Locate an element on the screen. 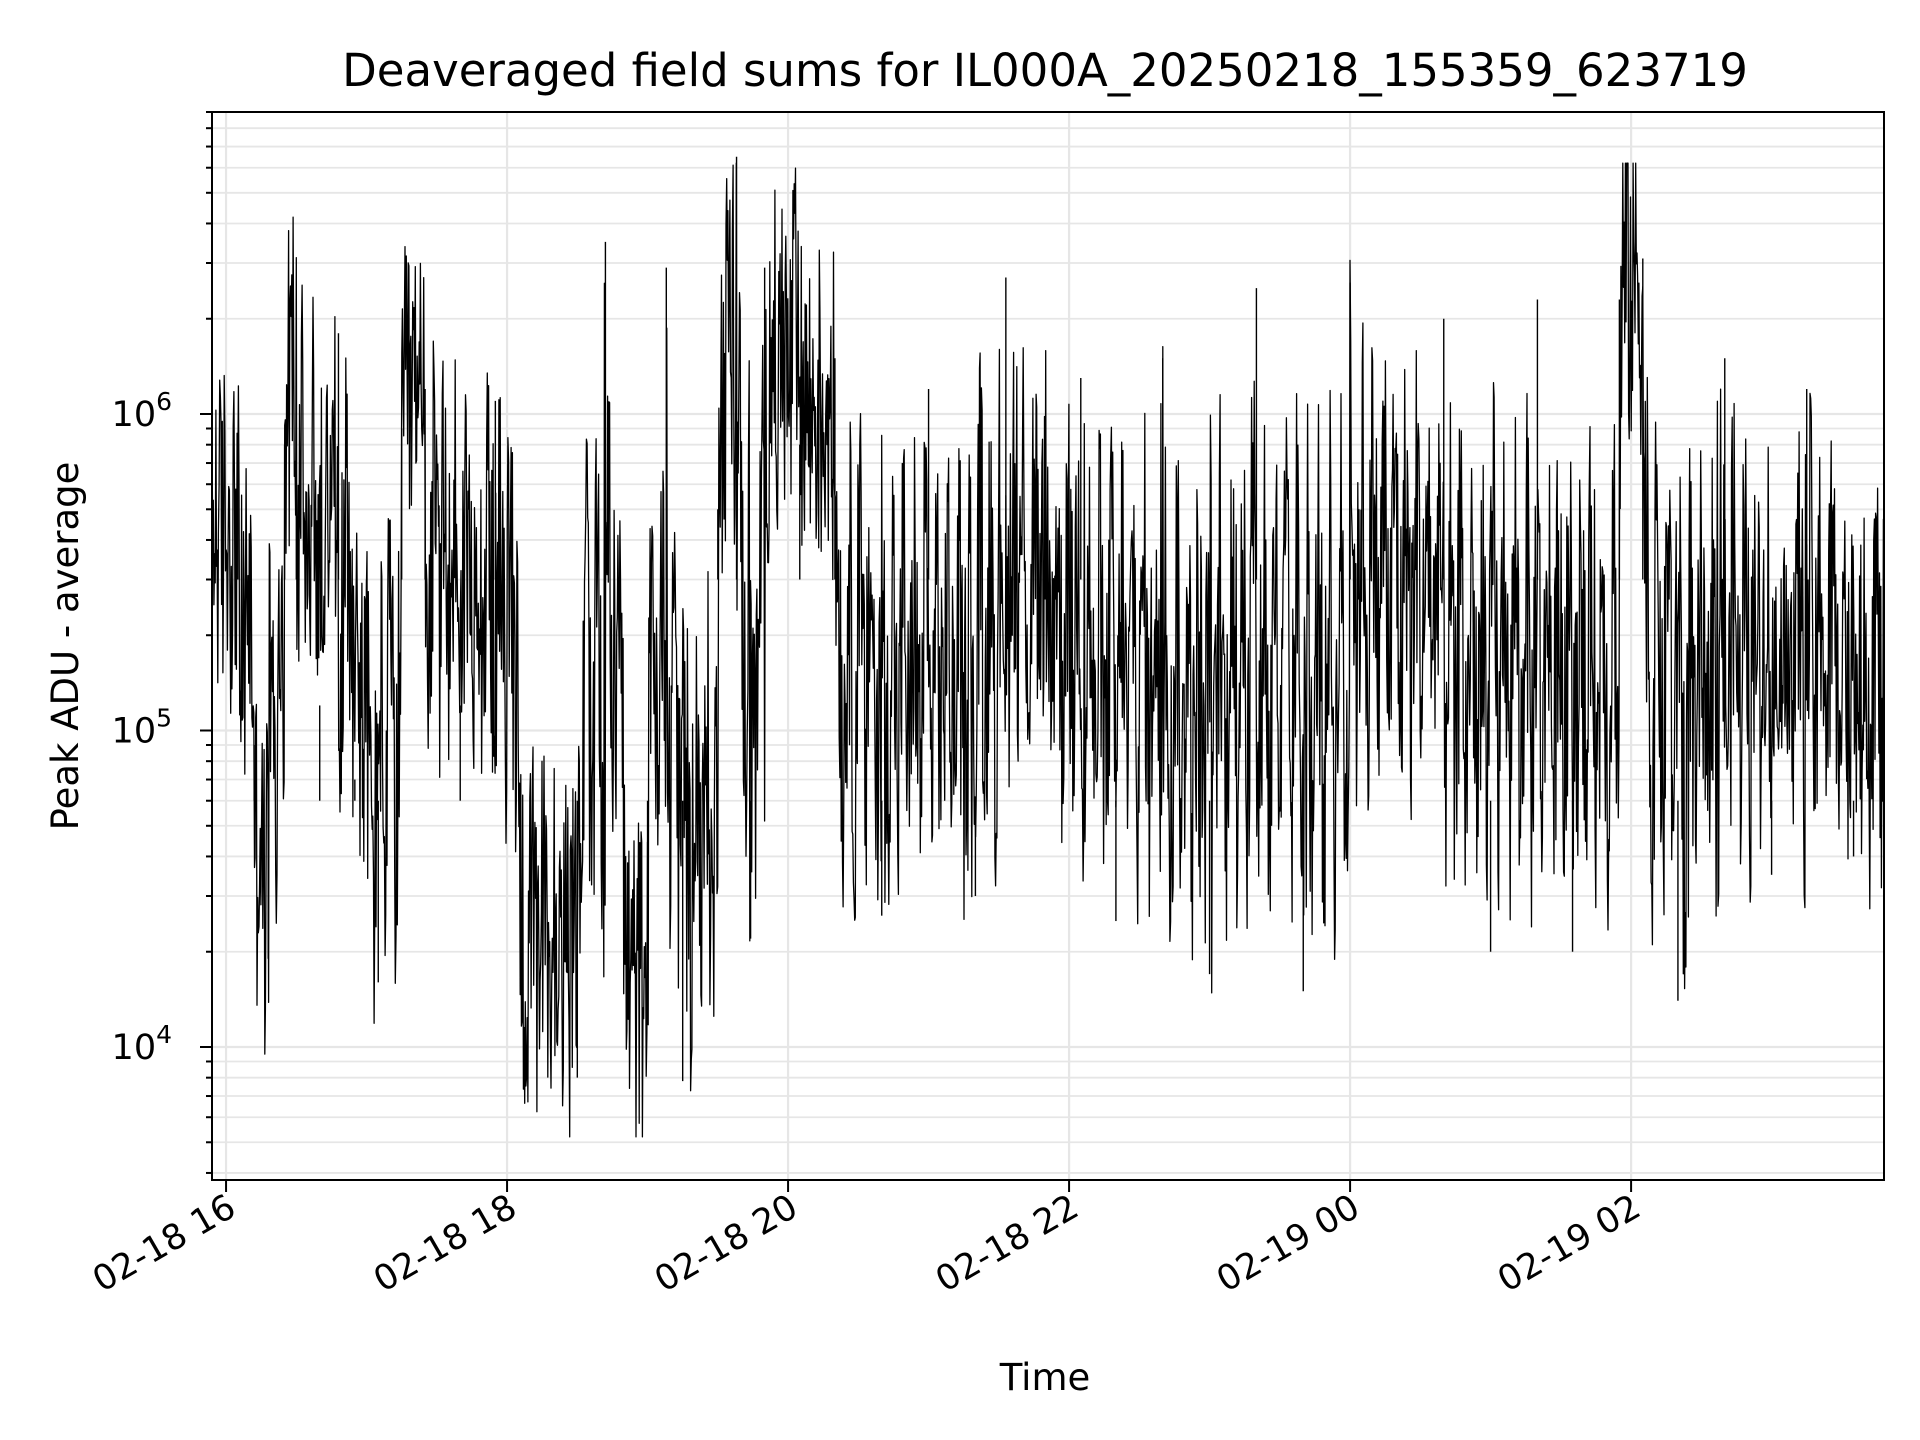 The image size is (1920, 1440). y-tick-label: 10⁴ is located at coordinates (142, 1044).